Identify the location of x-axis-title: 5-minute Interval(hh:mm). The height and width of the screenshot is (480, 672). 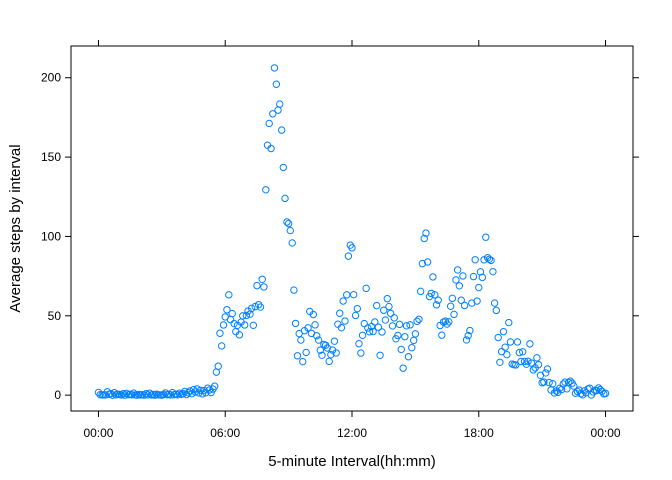
(352, 461).